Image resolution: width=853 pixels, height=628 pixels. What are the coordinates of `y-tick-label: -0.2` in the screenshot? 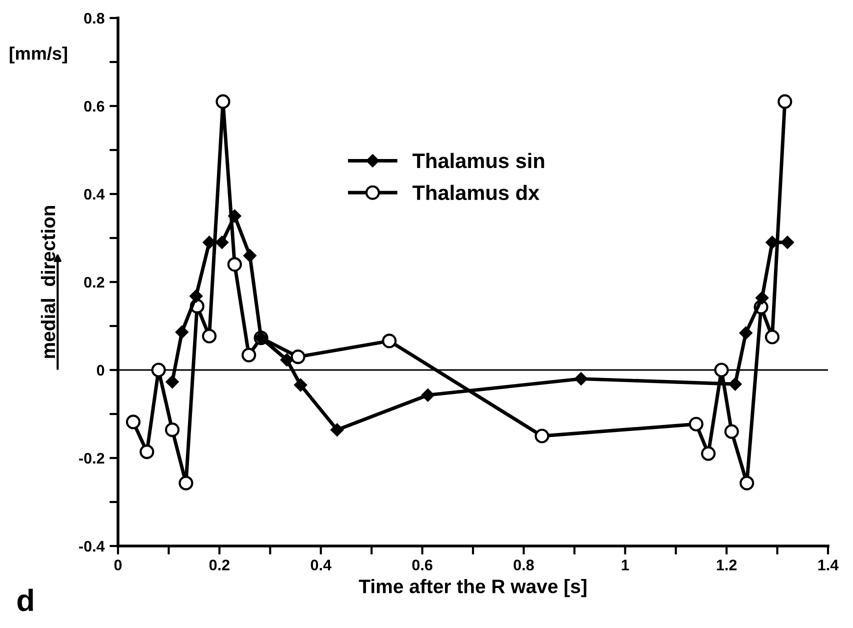 It's located at (91, 458).